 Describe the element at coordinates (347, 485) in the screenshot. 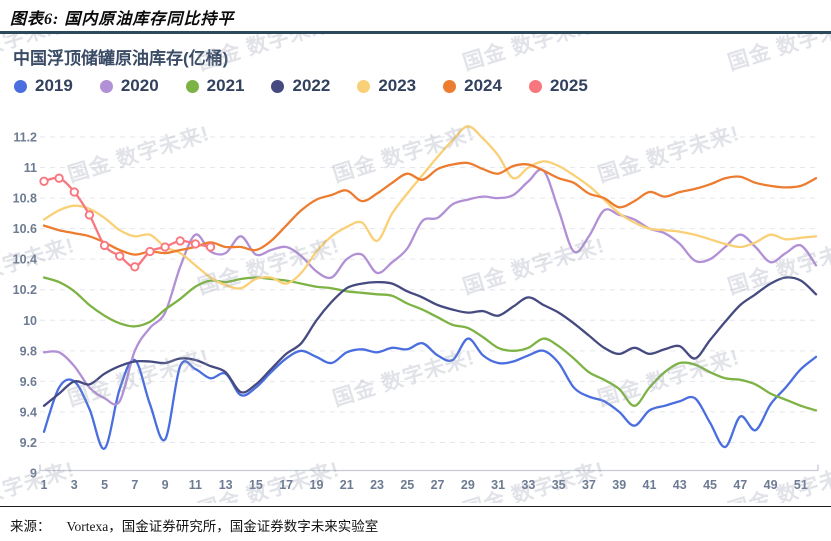

I see `x-axis-label: 21` at that location.